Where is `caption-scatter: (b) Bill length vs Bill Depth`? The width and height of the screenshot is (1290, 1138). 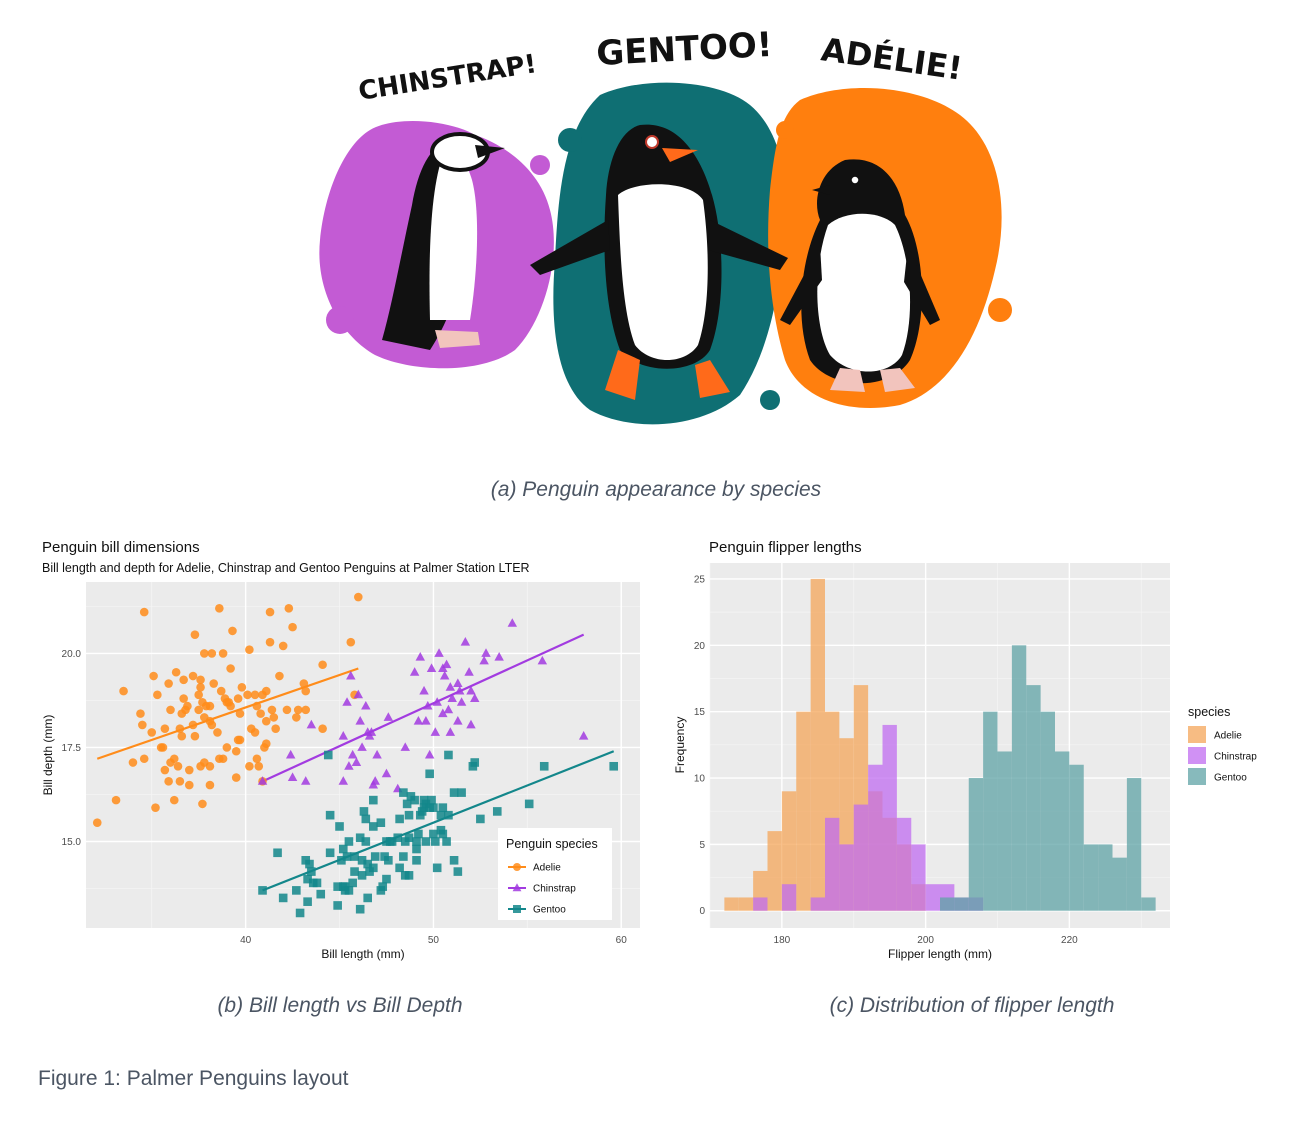 caption-scatter: (b) Bill length vs Bill Depth is located at coordinates (340, 1005).